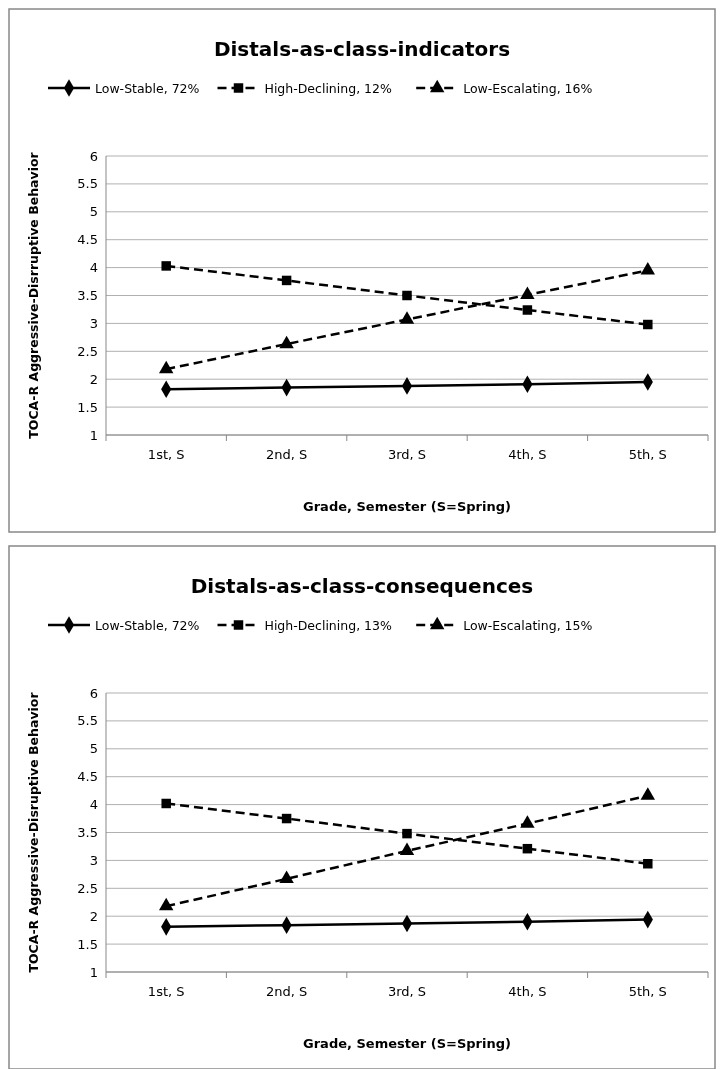 This screenshot has width=724, height=1069. I want to click on chart-title: Distals-as-class-indicators, so click(362, 49).